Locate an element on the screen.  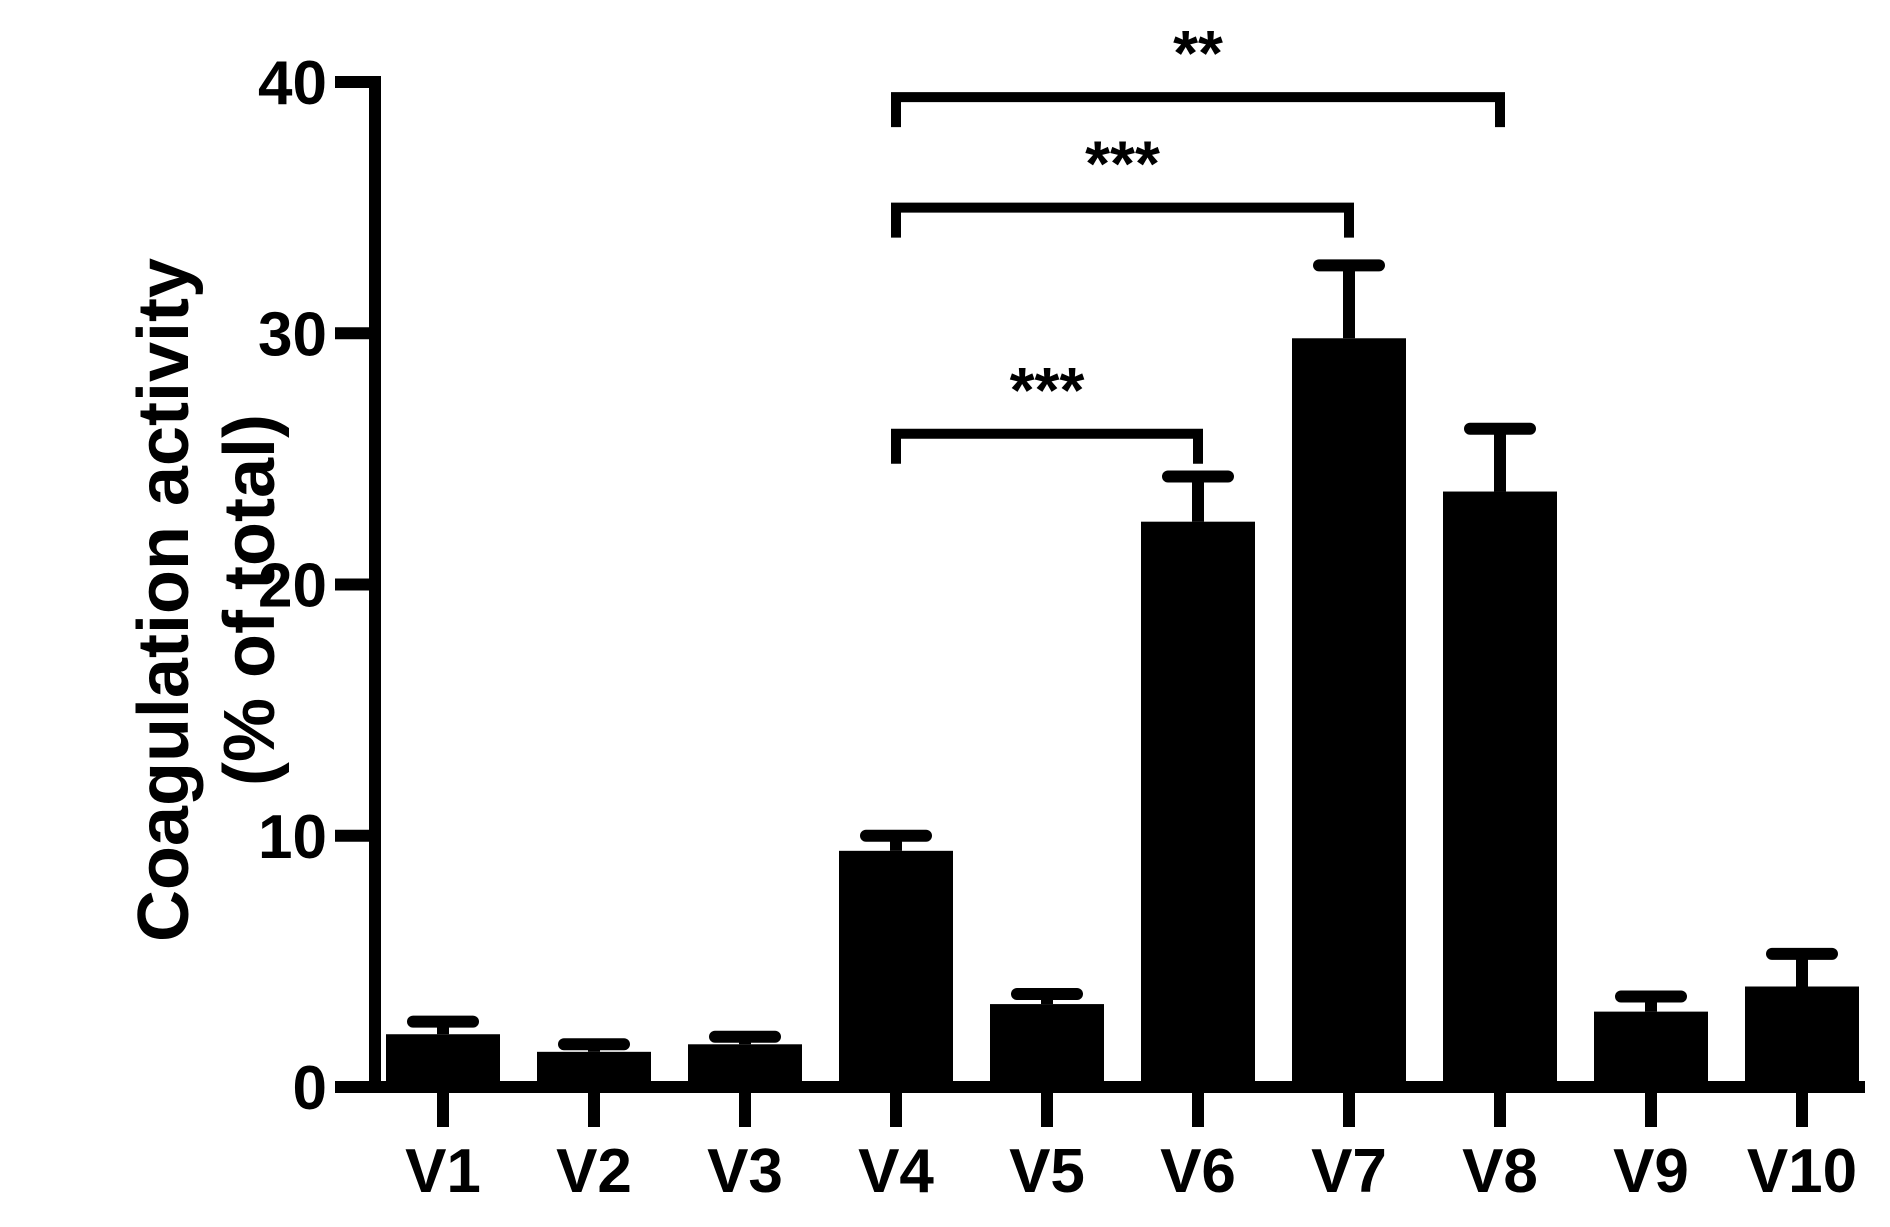
bar-v1 is located at coordinates (443, 1060).